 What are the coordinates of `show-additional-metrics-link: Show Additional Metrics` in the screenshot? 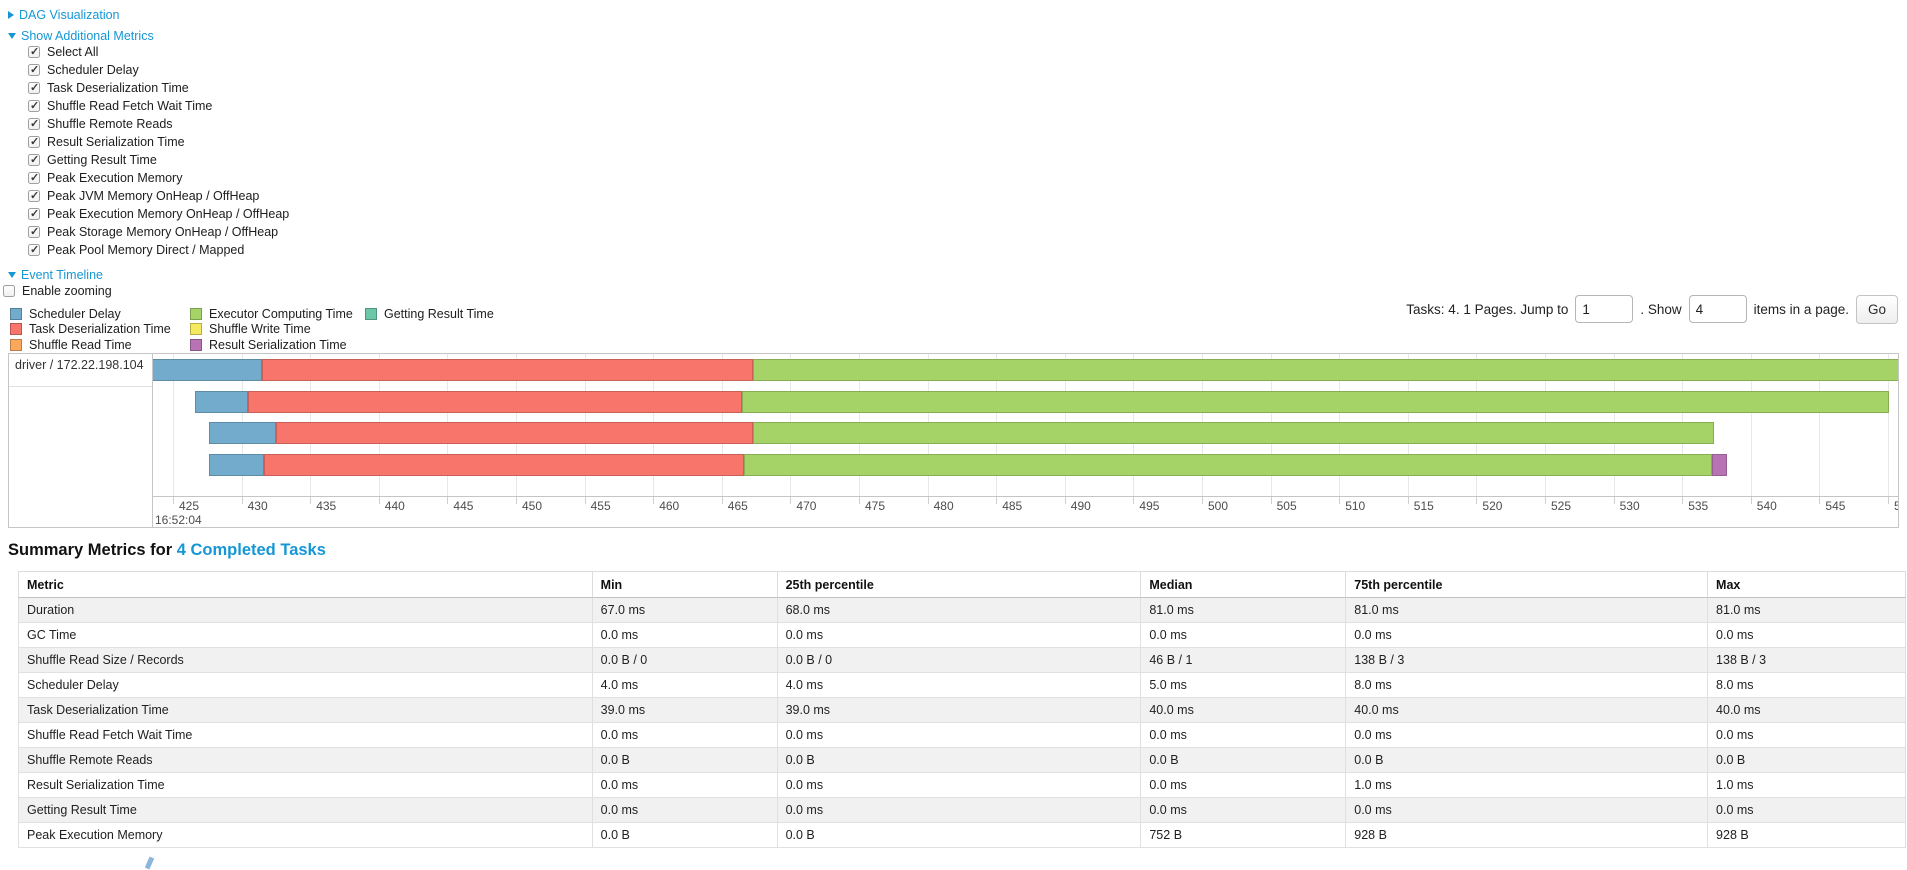 It's located at (81, 36).